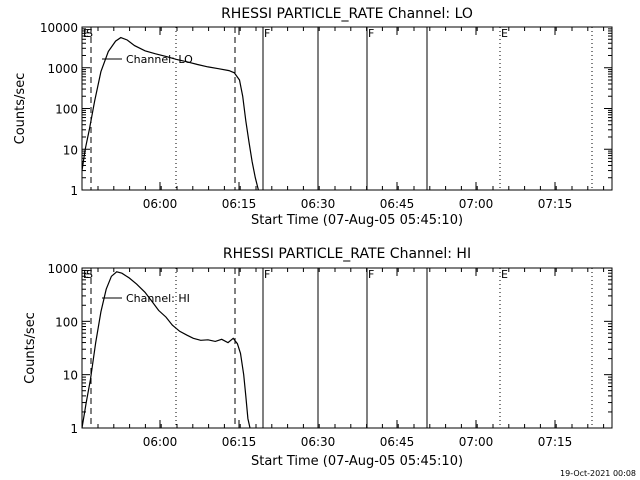  Describe the element at coordinates (347, 14) in the screenshot. I see `chart-title: RHESSI PARTICLE_RATE Channel: LO` at that location.